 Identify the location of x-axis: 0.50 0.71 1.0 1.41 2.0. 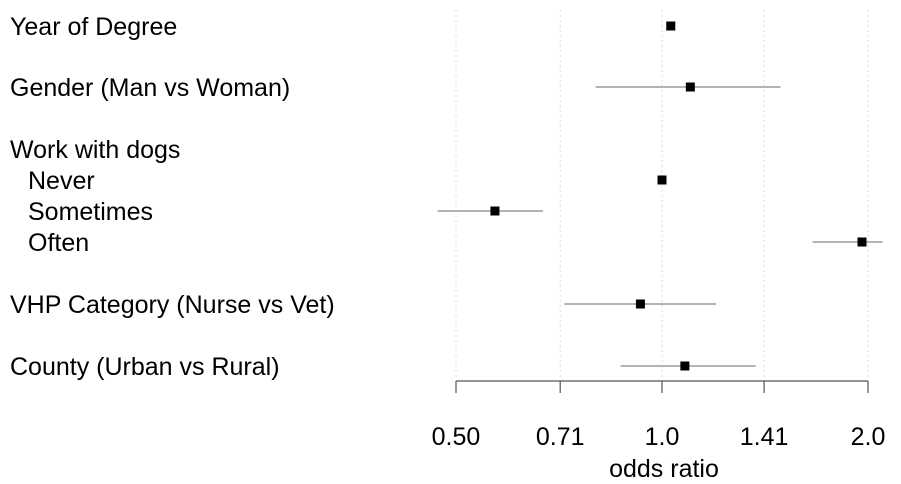
(659, 415).